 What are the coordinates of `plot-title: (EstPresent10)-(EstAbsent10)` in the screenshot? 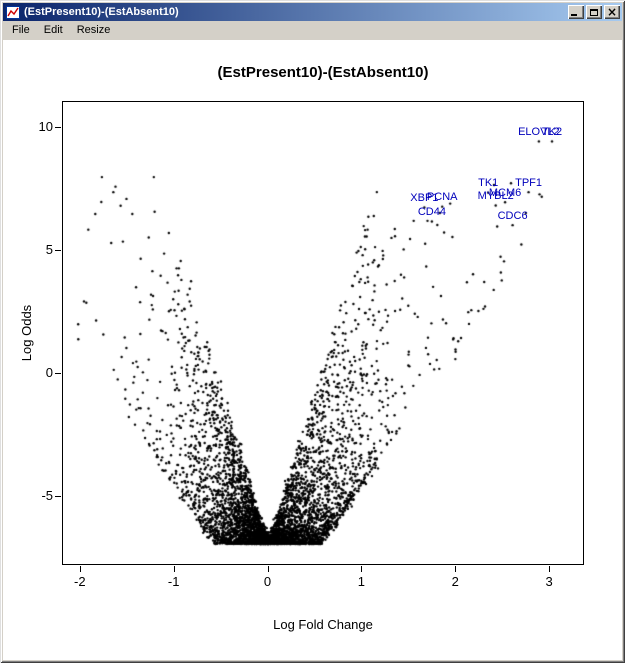 It's located at (323, 72).